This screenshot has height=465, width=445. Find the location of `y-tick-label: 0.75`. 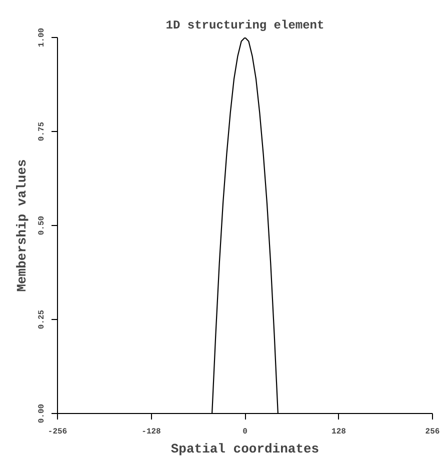

y-tick-label: 0.75 is located at coordinates (42, 132).